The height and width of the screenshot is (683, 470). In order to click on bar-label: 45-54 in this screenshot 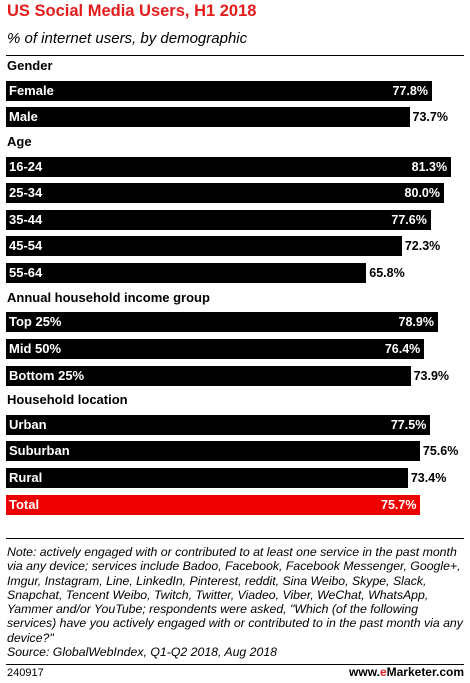, I will do `click(26, 246)`.